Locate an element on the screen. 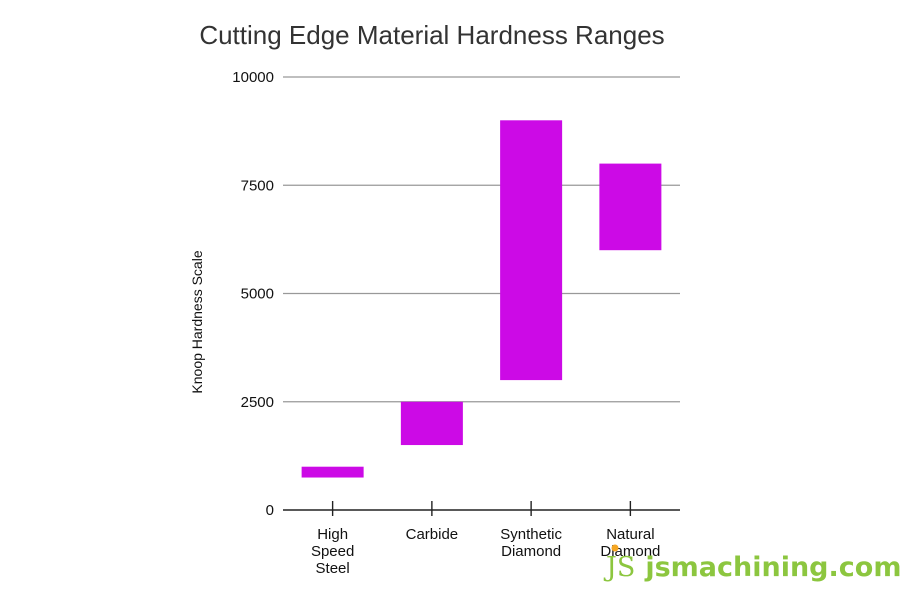 The height and width of the screenshot is (600, 900). category-label: Carbide is located at coordinates (432, 534).